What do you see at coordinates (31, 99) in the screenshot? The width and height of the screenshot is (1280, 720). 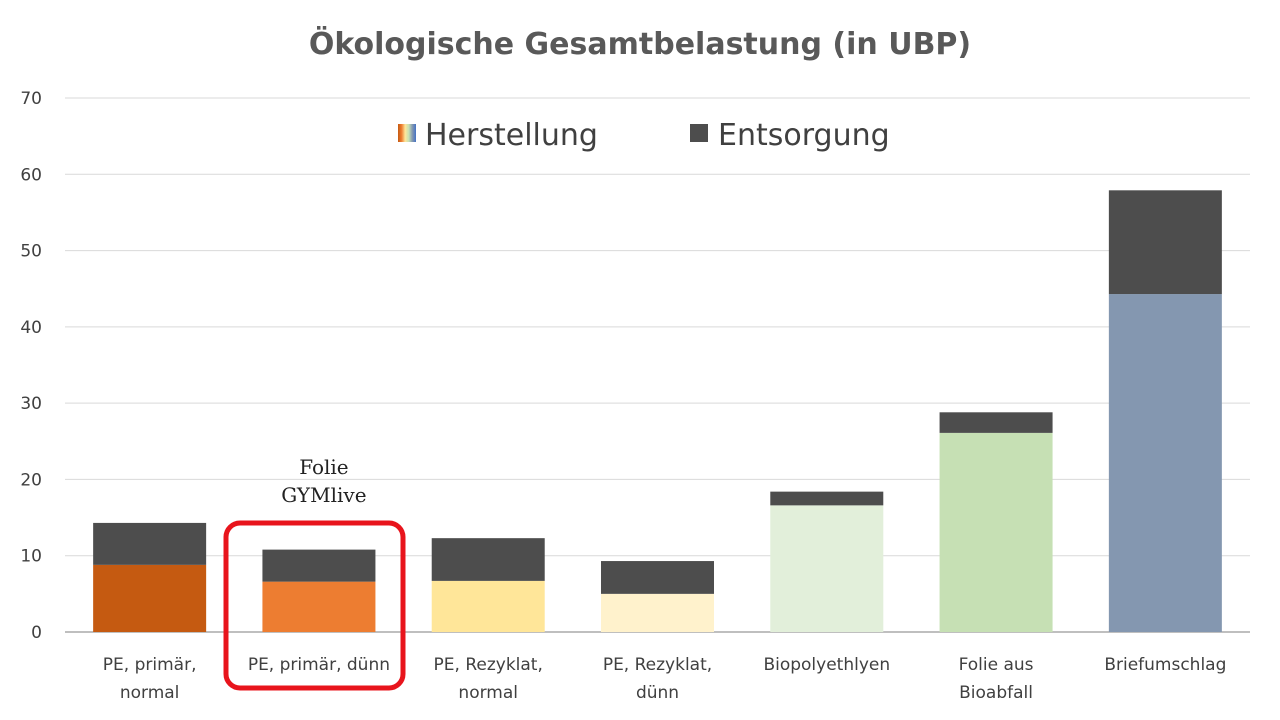 I see `y-tick-label: 70` at bounding box center [31, 99].